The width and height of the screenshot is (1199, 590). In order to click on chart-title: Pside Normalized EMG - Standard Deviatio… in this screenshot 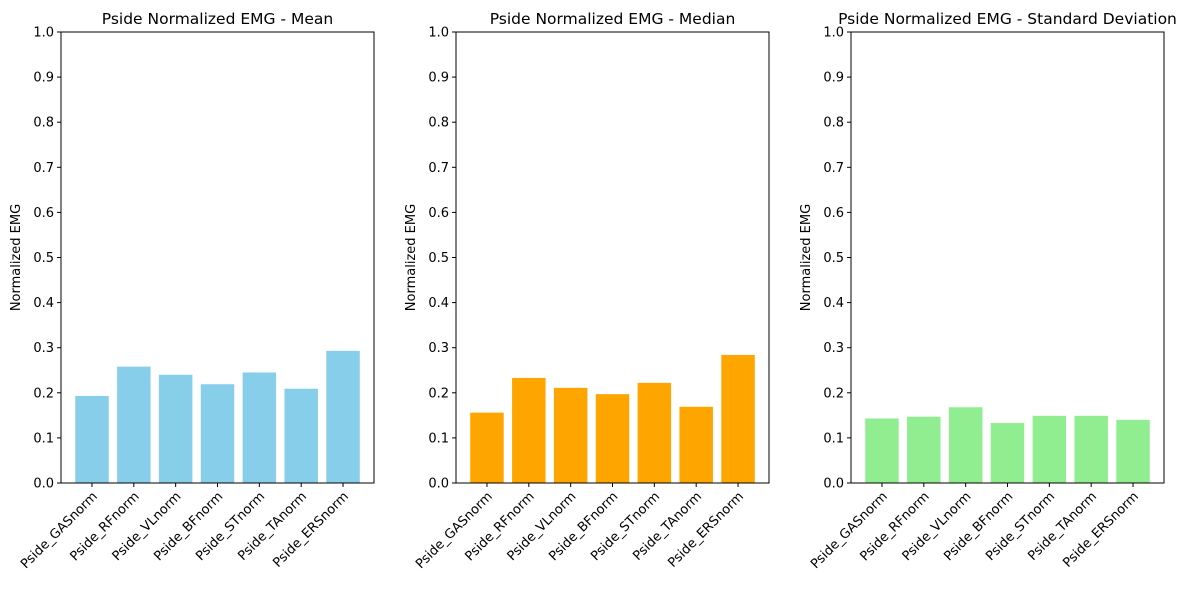, I will do `click(1007, 19)`.